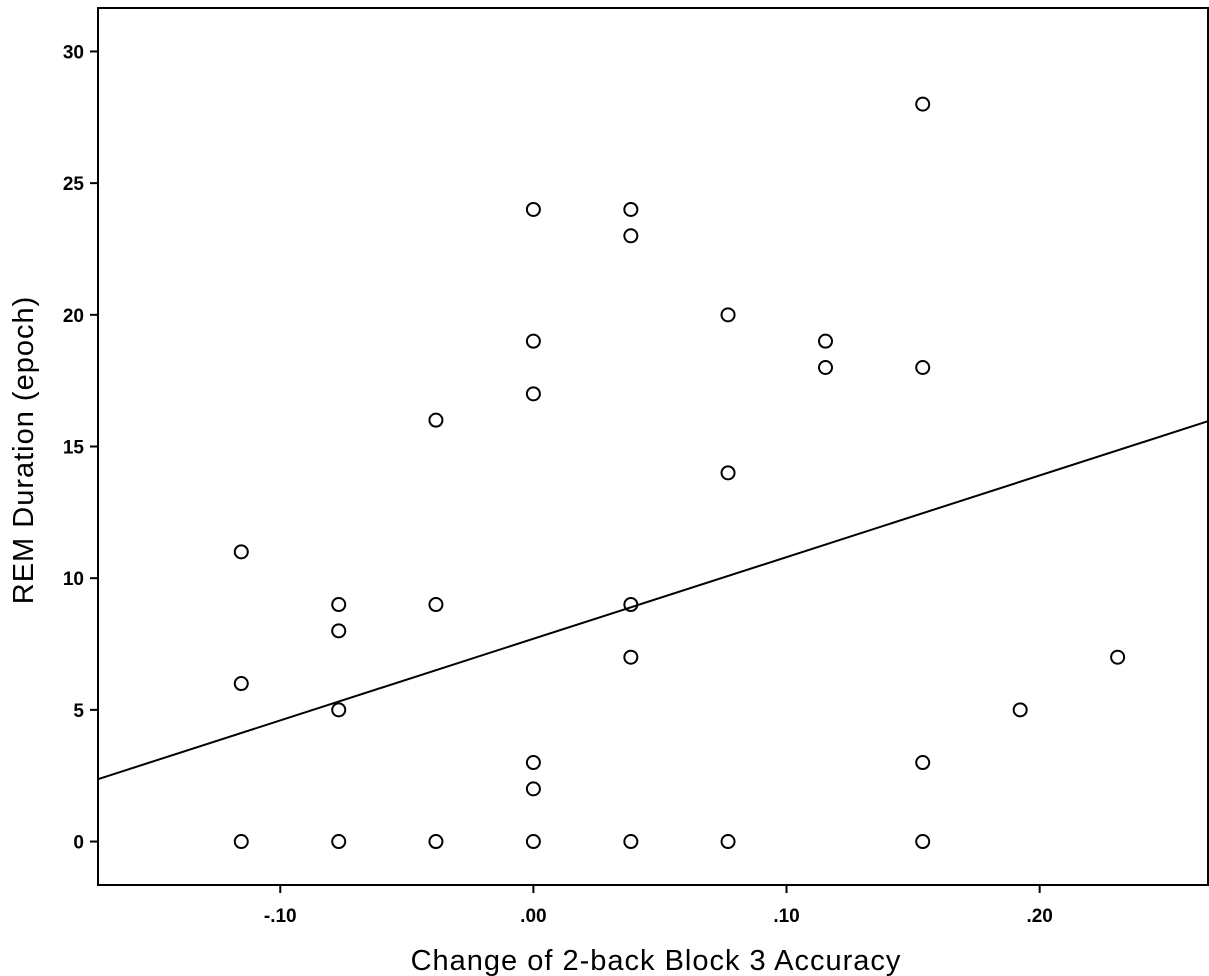 The height and width of the screenshot is (976, 1209). I want to click on y-tick-label: 20, so click(73, 316).